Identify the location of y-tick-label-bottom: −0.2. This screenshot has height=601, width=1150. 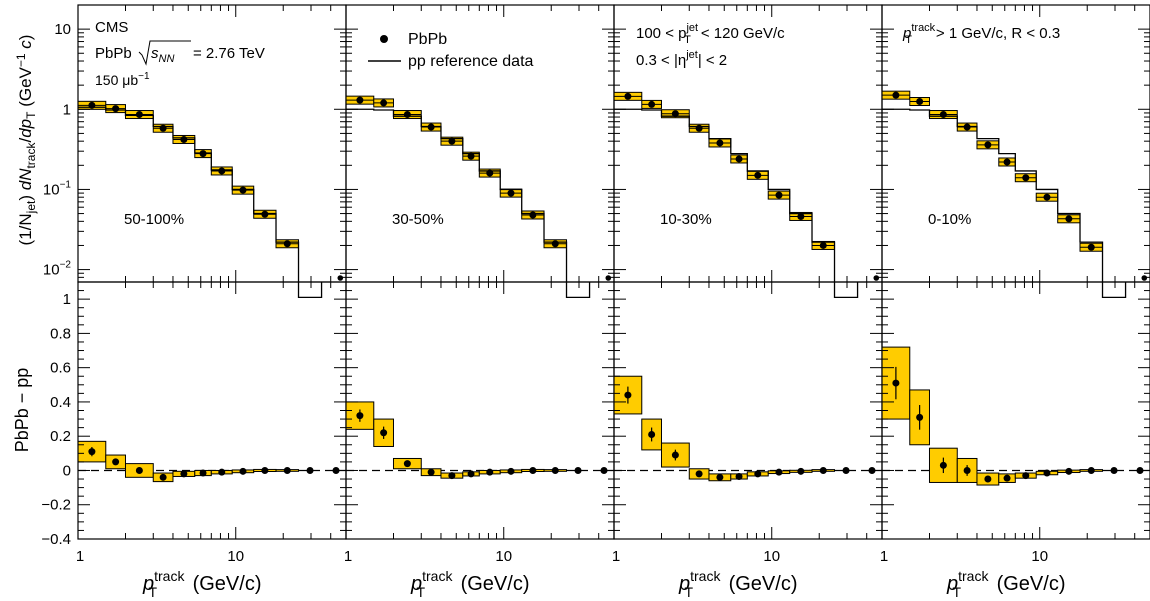
(56, 505).